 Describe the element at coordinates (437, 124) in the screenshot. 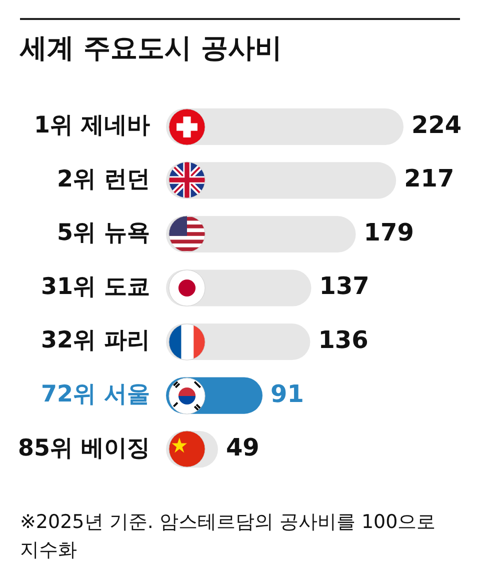

I see `data-label: 224` at that location.